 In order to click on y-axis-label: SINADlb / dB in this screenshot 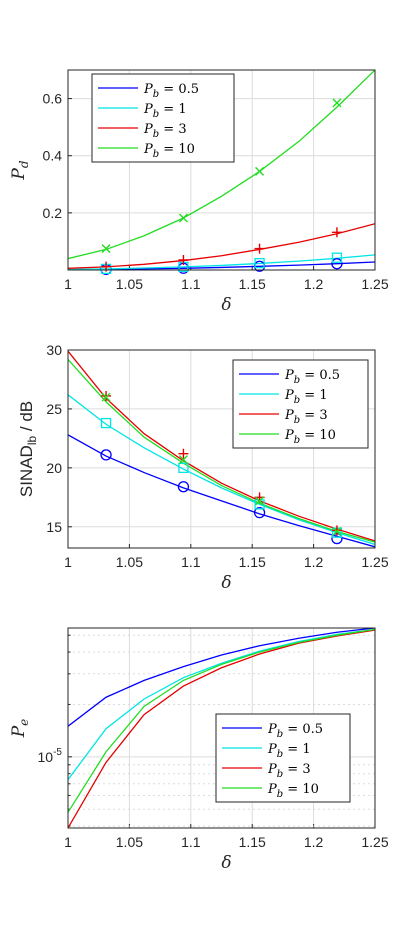, I will do `click(28, 449)`.